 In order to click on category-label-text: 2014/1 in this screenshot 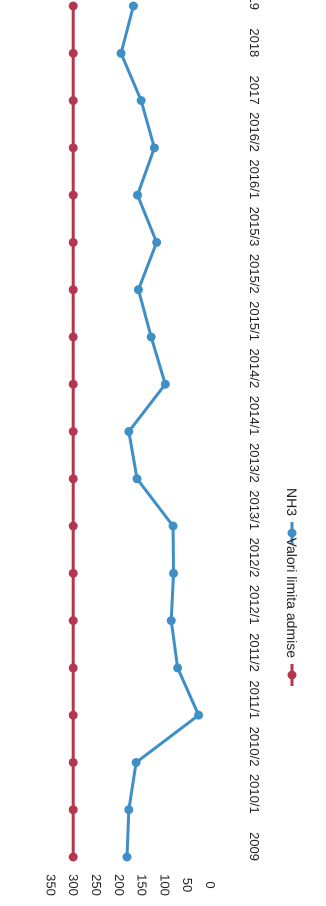, I will do `click(254, 416)`.